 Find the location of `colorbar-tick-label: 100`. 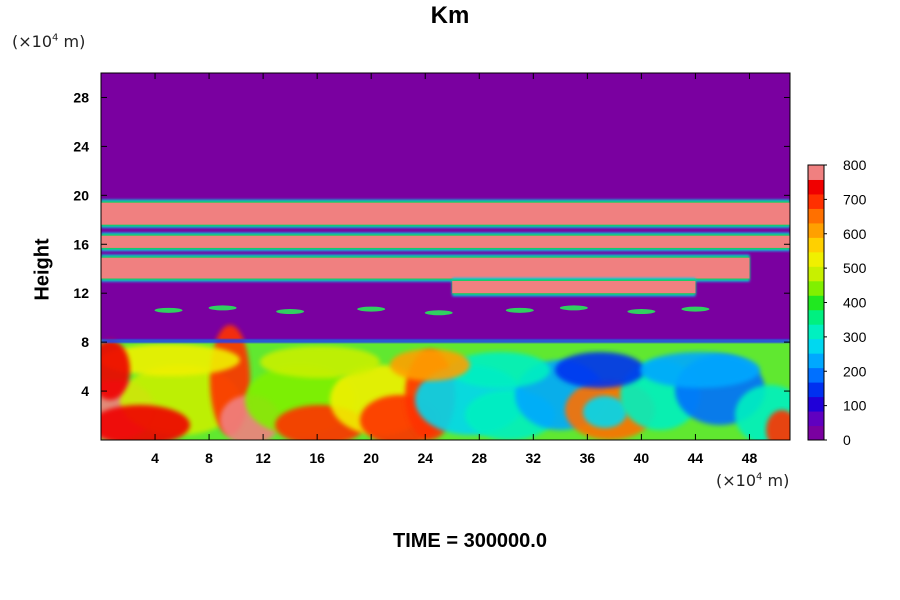

colorbar-tick-label: 100 is located at coordinates (855, 406).